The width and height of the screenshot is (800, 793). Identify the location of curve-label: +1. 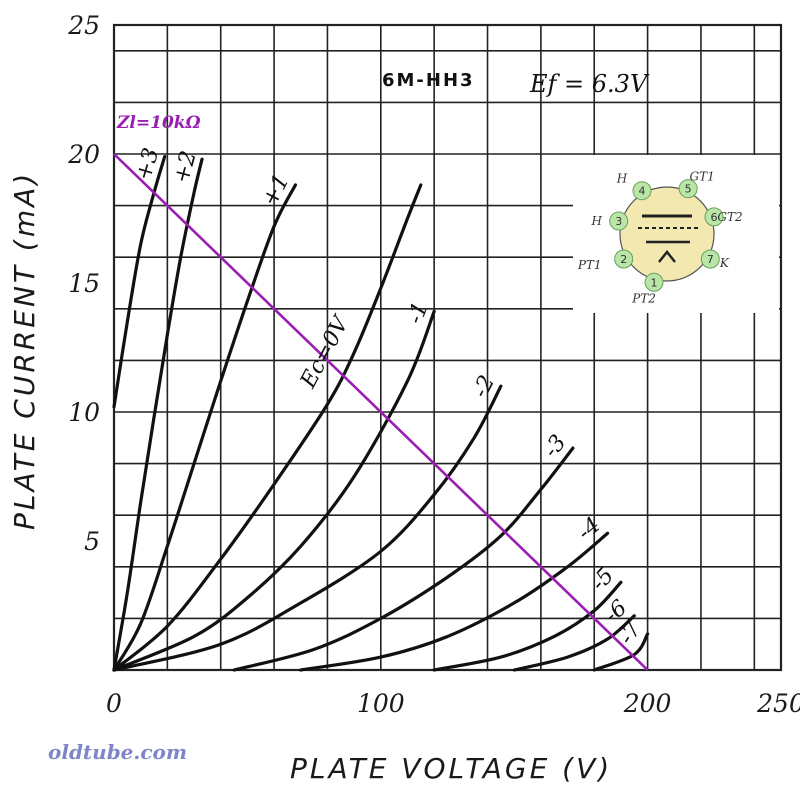
(276, 190).